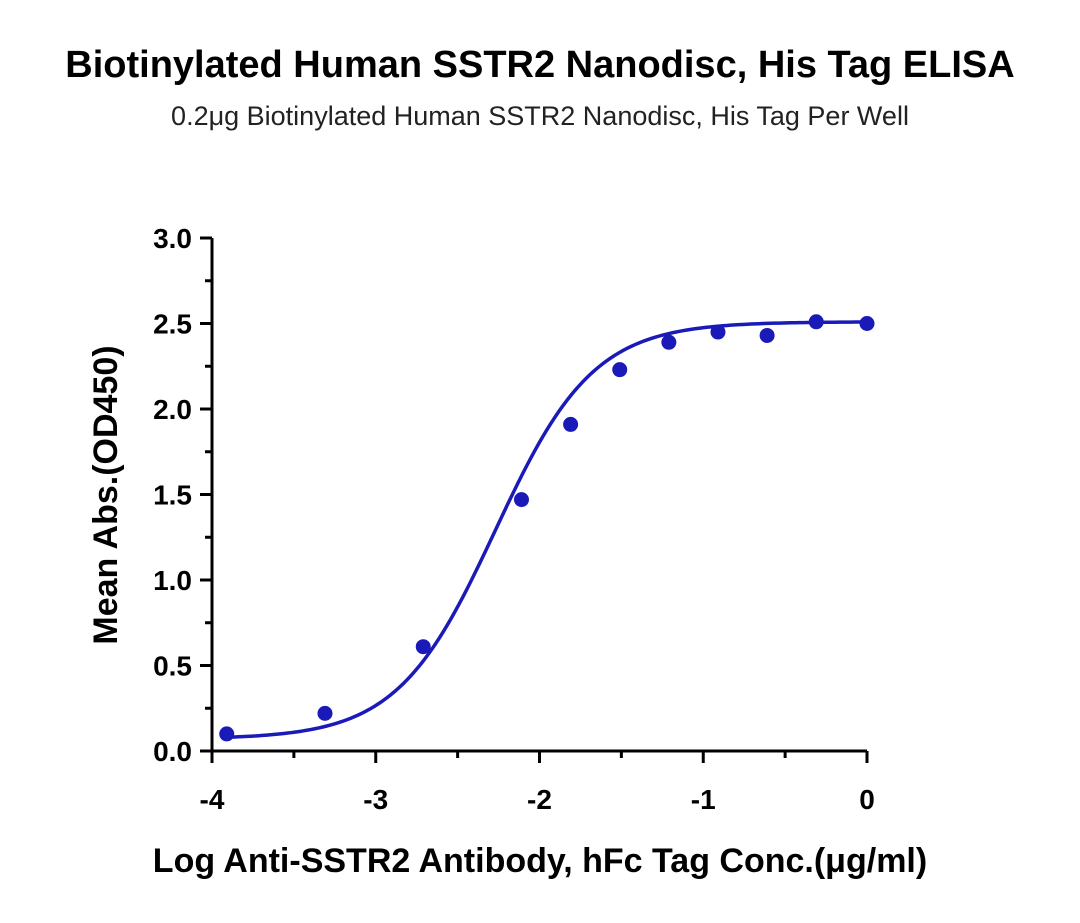  What do you see at coordinates (867, 799) in the screenshot?
I see `x-tick-label: 0` at bounding box center [867, 799].